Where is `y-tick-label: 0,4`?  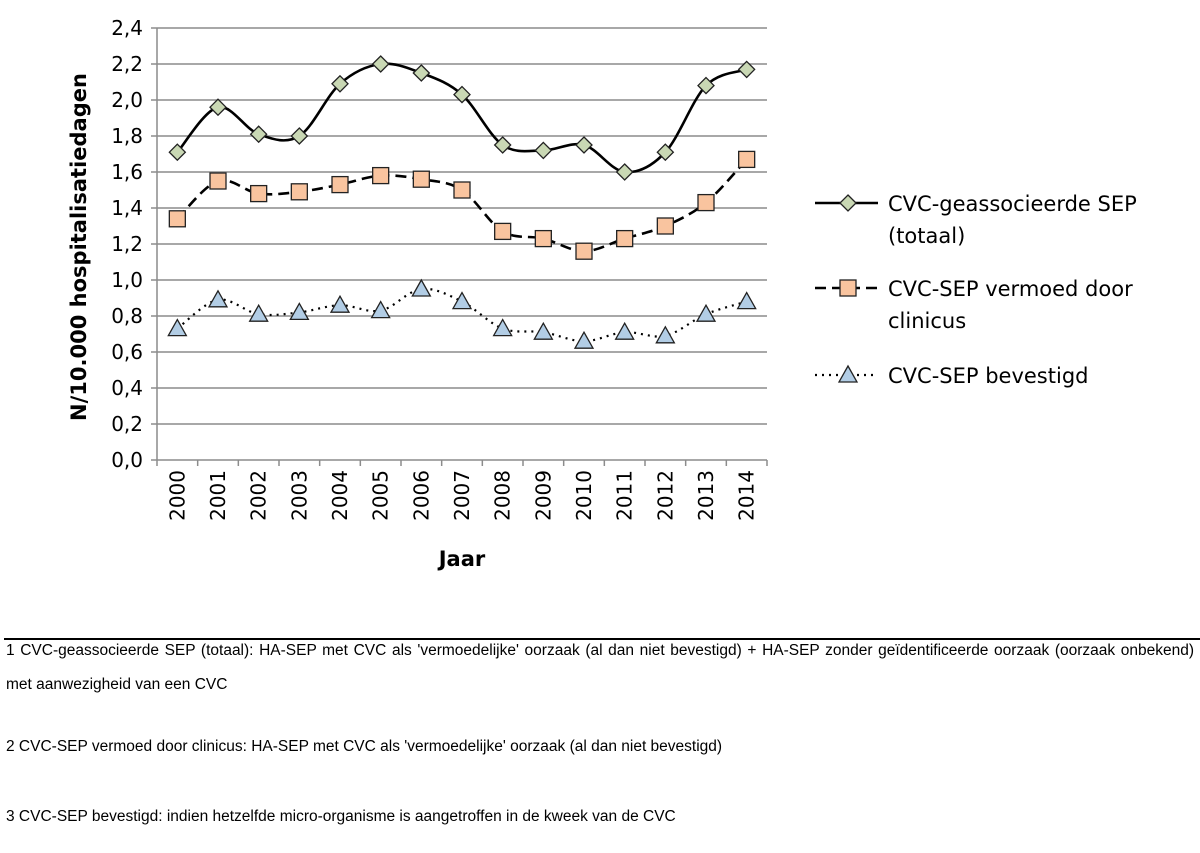 y-tick-label: 0,4 is located at coordinates (127, 388).